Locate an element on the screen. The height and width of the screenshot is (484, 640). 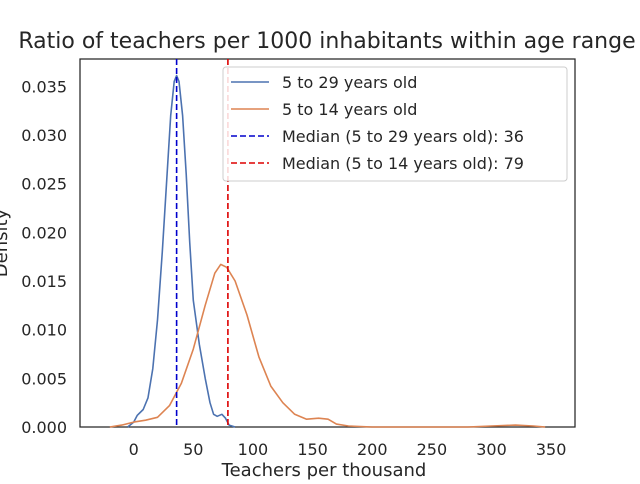
x-axis-label: Teachers per thousand is located at coordinates (324, 470).